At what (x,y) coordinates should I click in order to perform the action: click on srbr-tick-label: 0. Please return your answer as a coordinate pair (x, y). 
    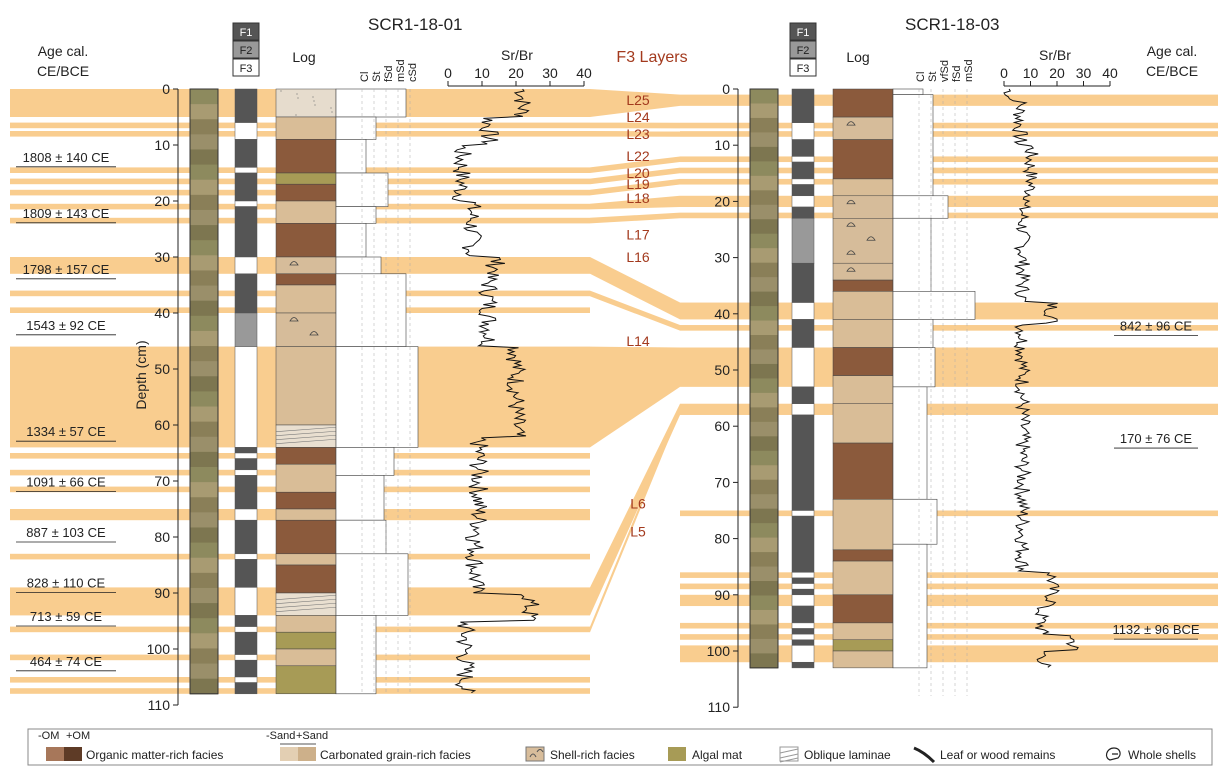
    Looking at the image, I should click on (1004, 73).